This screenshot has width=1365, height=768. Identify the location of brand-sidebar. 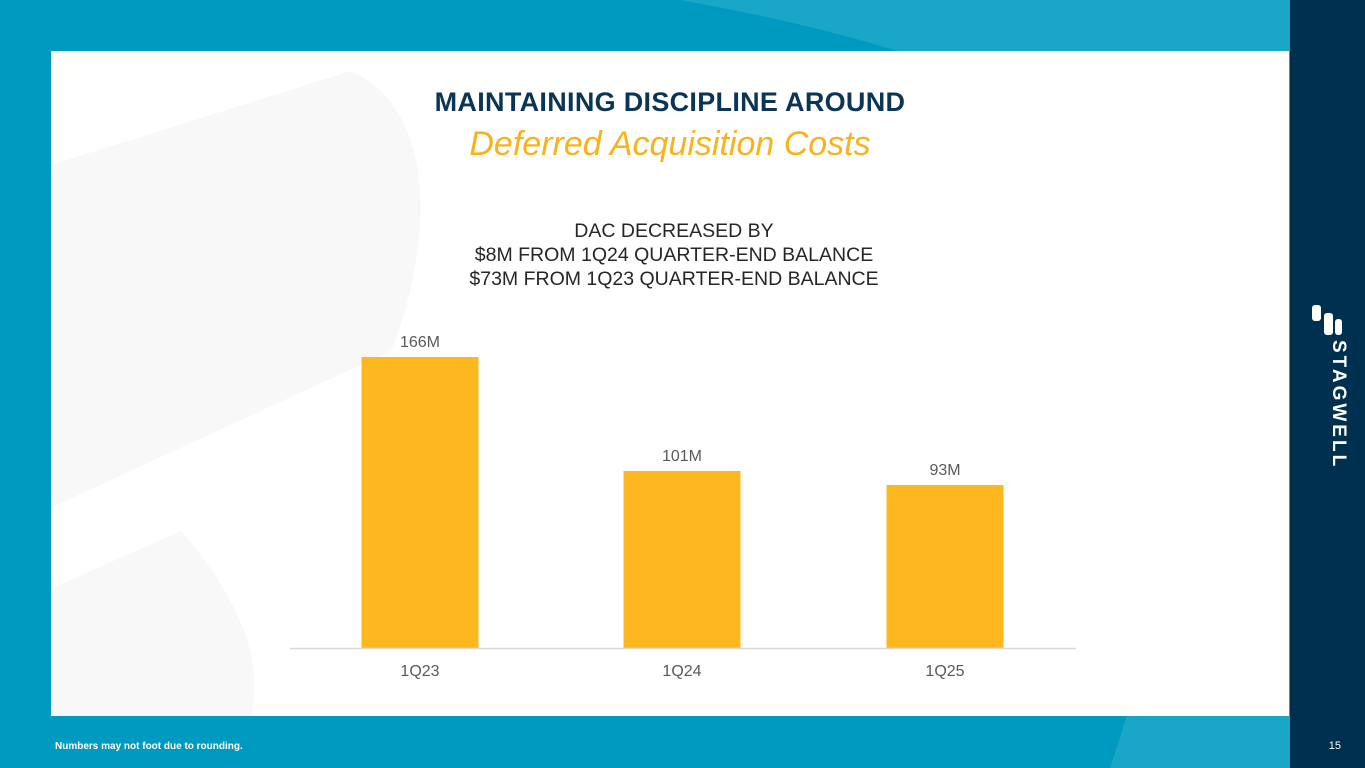
(1327, 384).